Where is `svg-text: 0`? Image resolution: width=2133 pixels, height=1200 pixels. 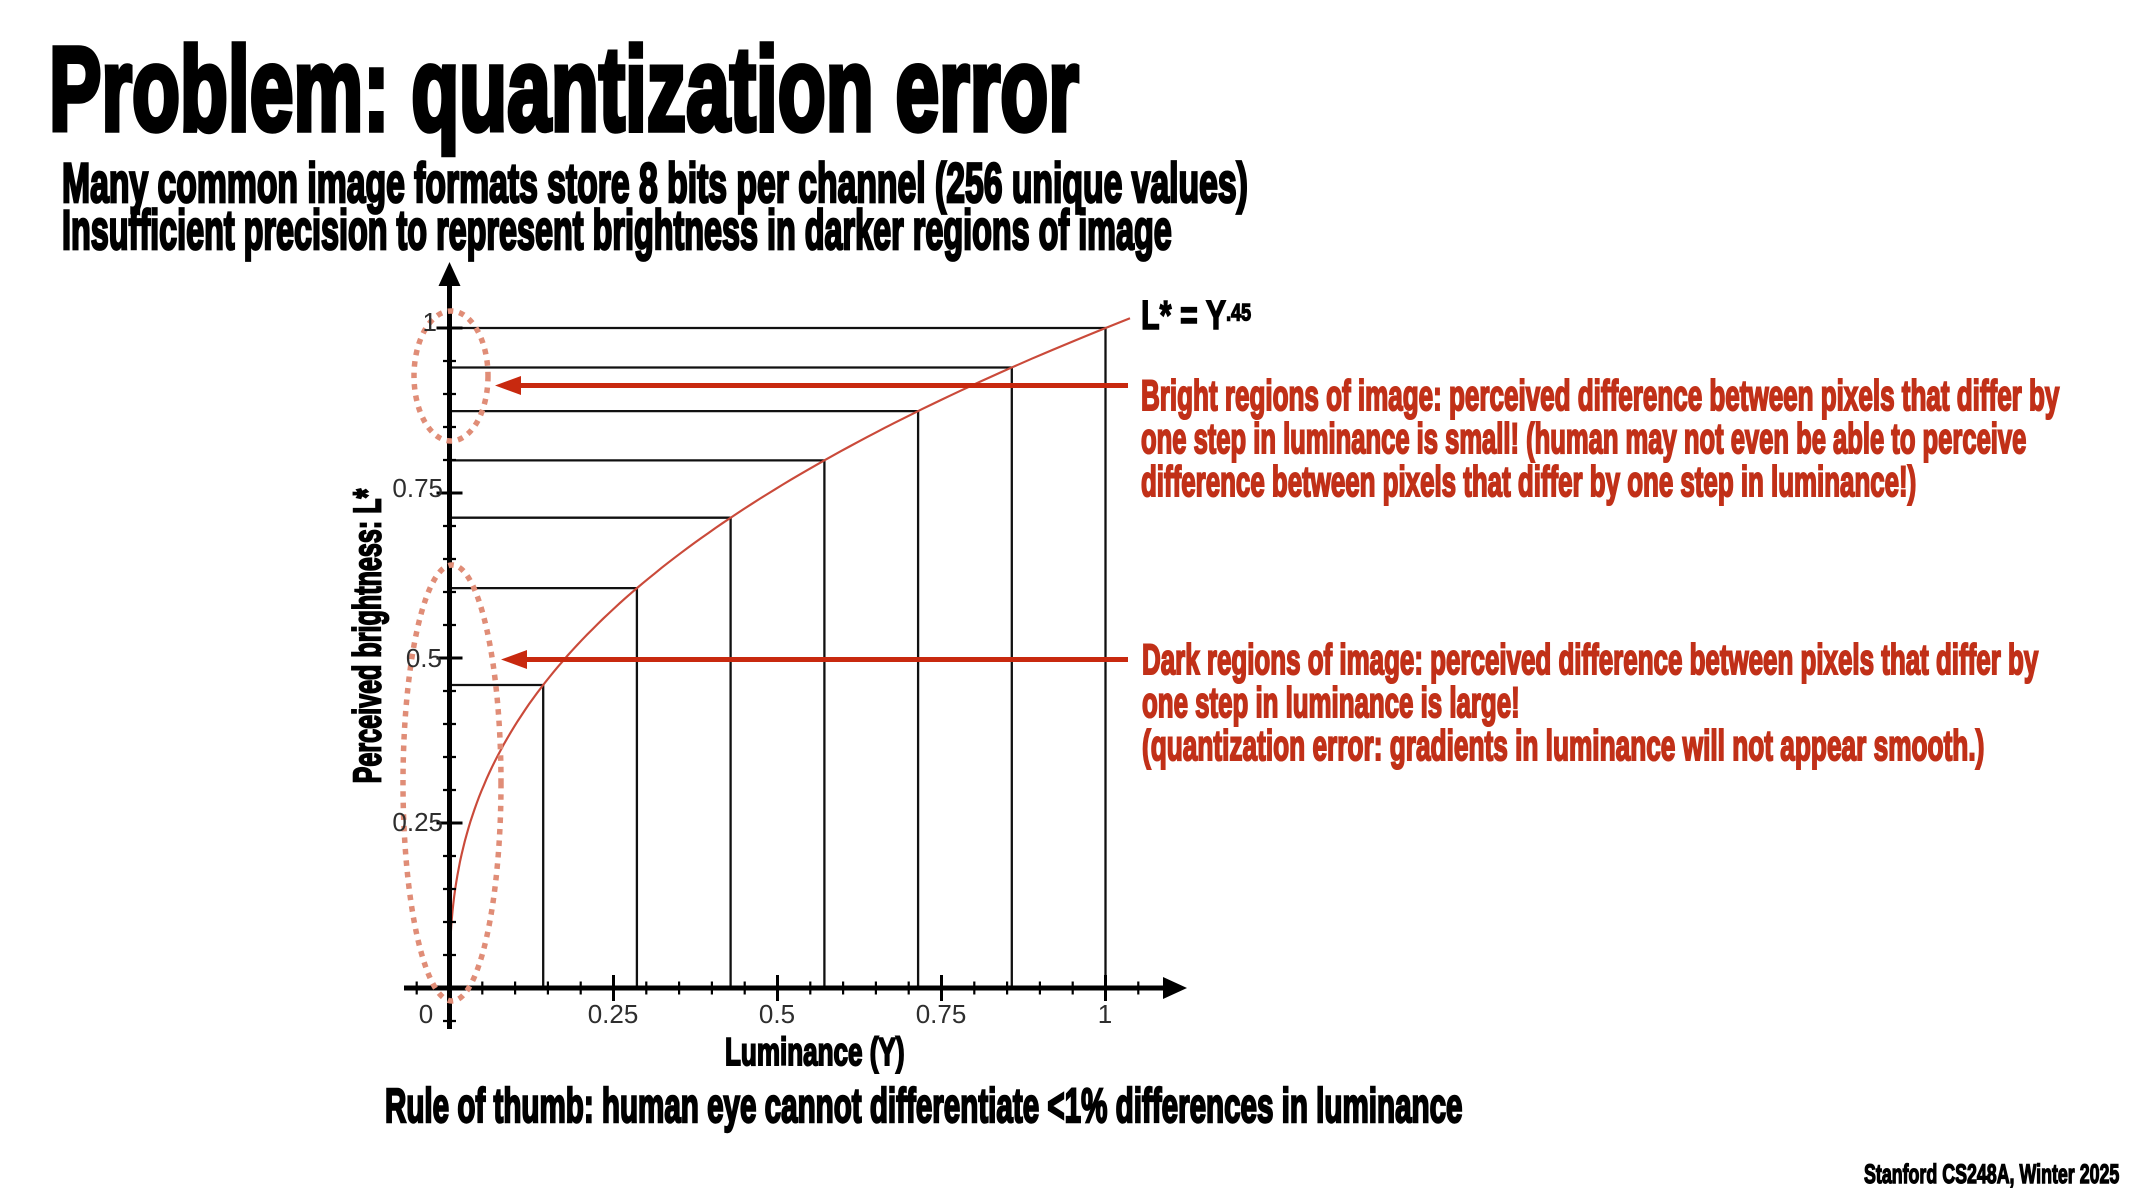
svg-text: 0 is located at coordinates (426, 1014).